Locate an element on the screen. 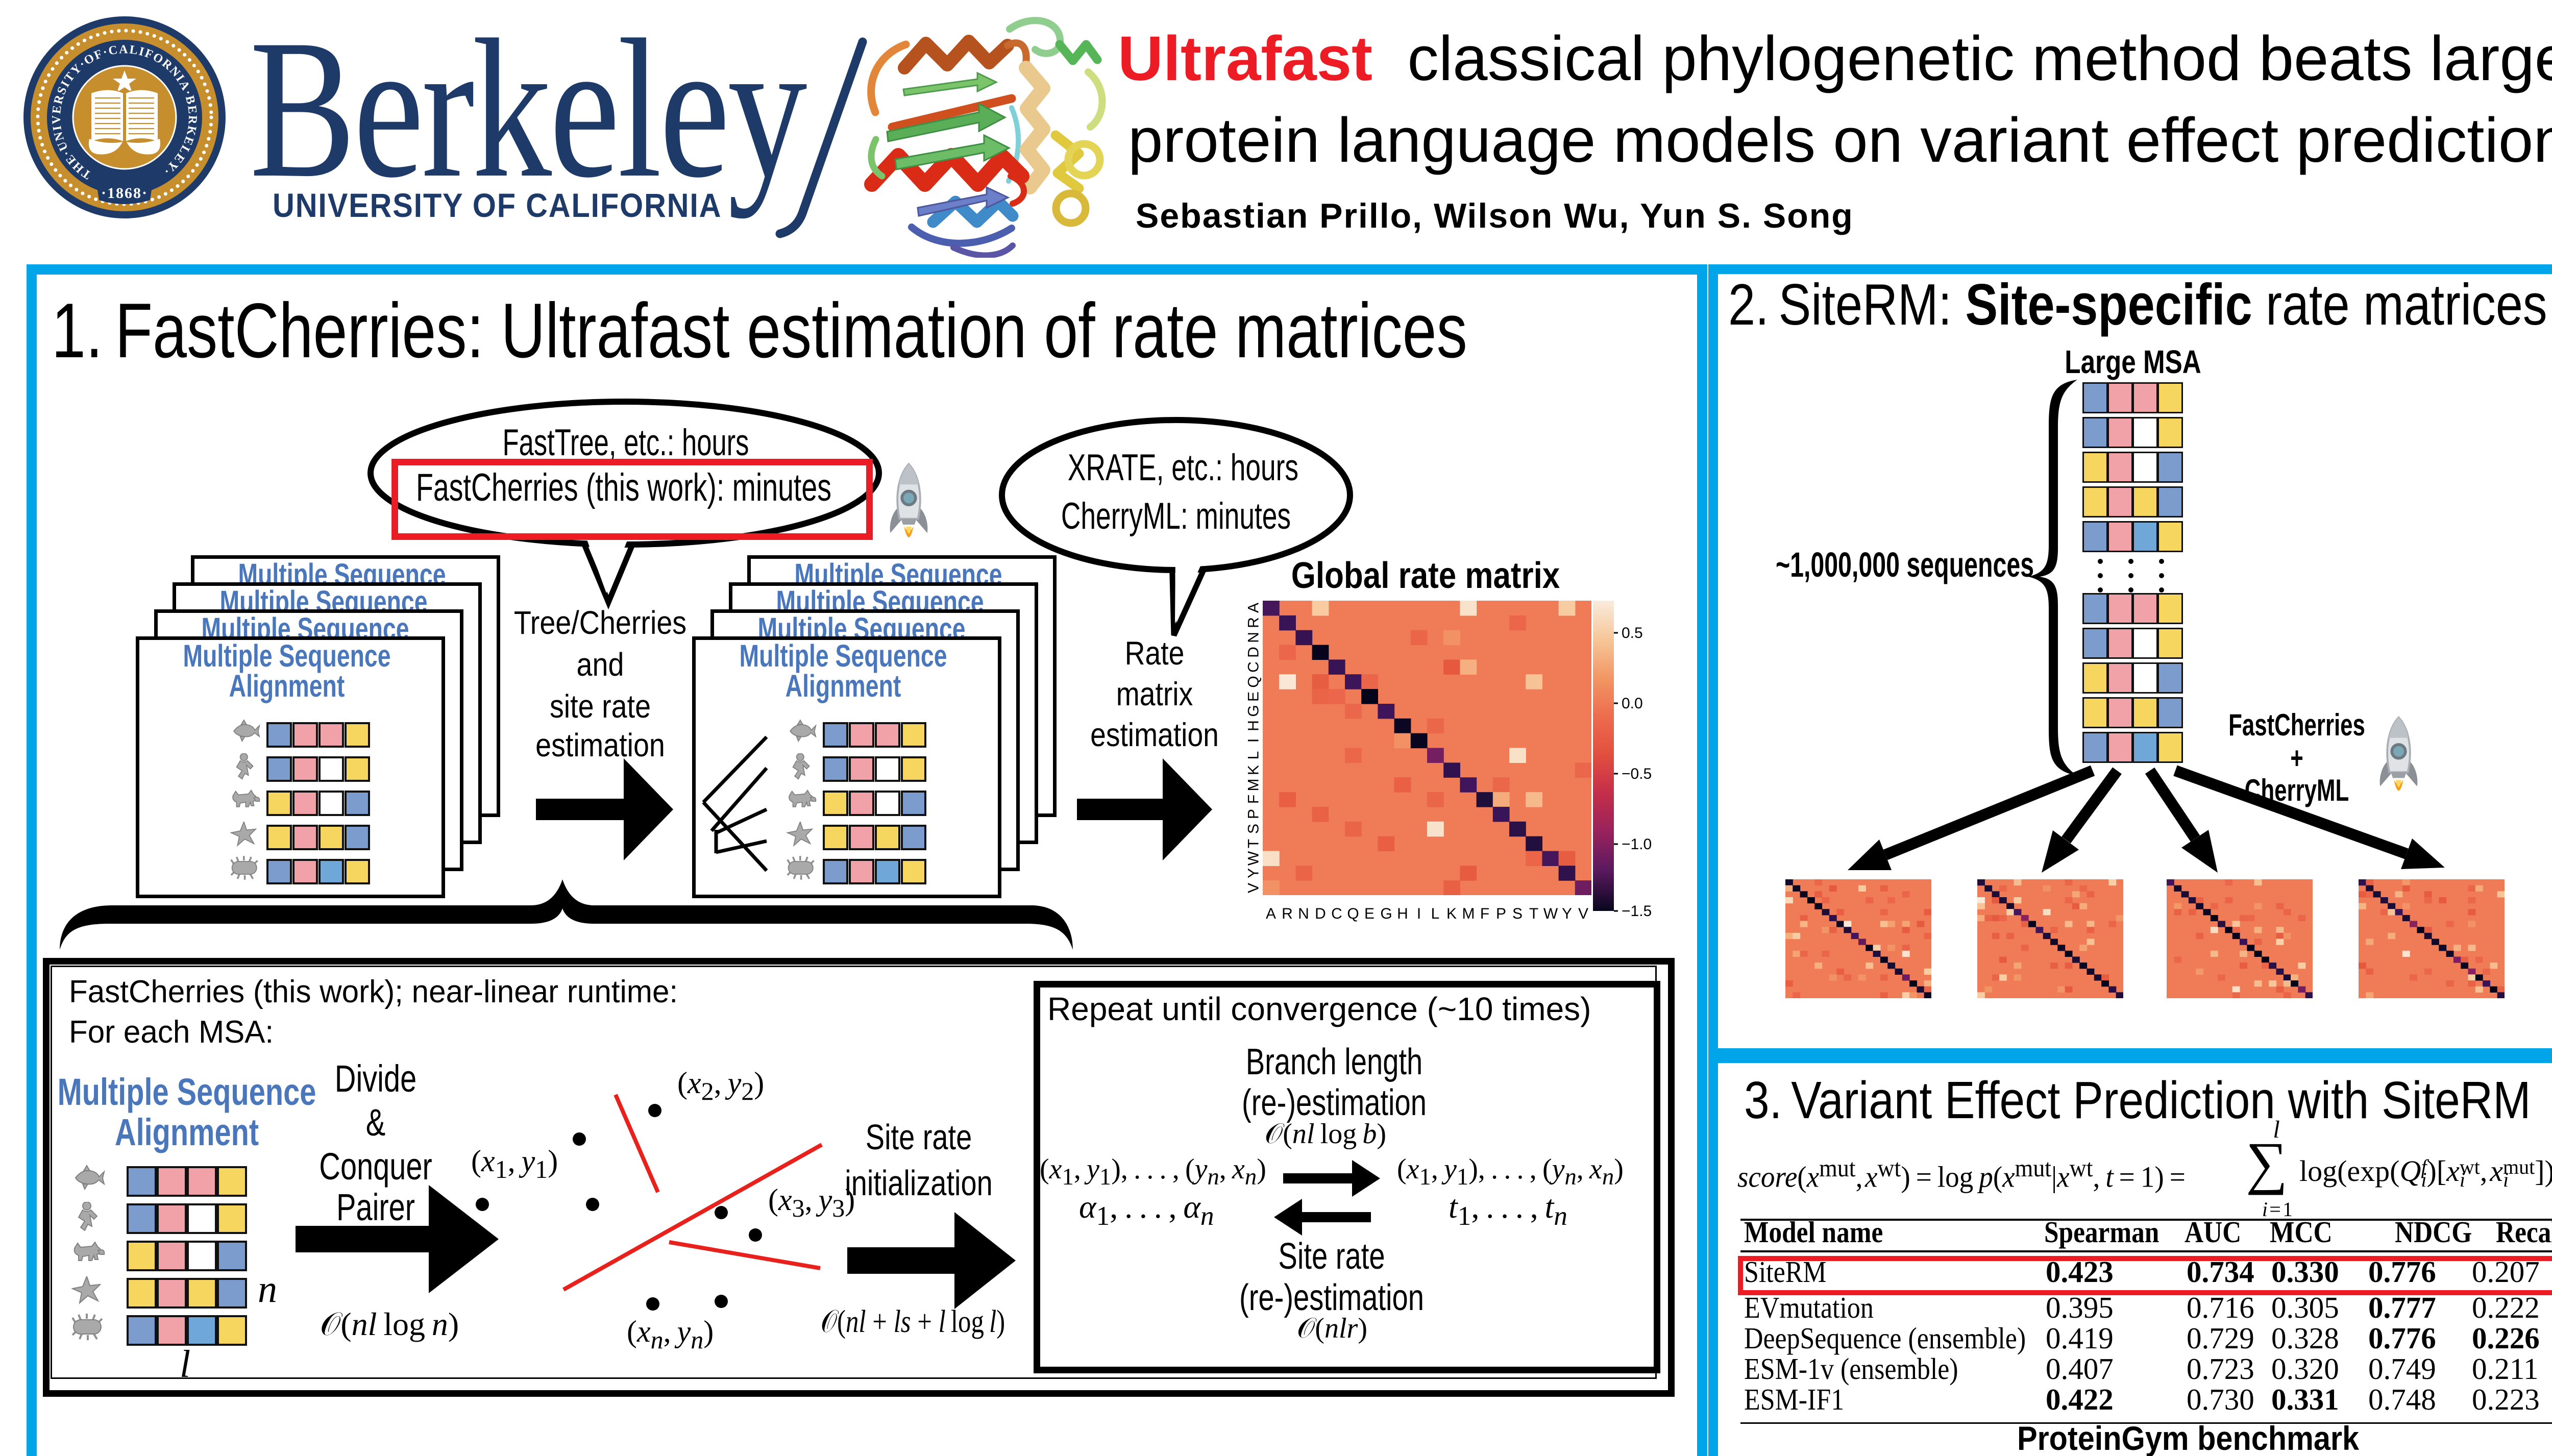 The height and width of the screenshot is (1456, 2552). svg-text: −1.0 is located at coordinates (1637, 844).